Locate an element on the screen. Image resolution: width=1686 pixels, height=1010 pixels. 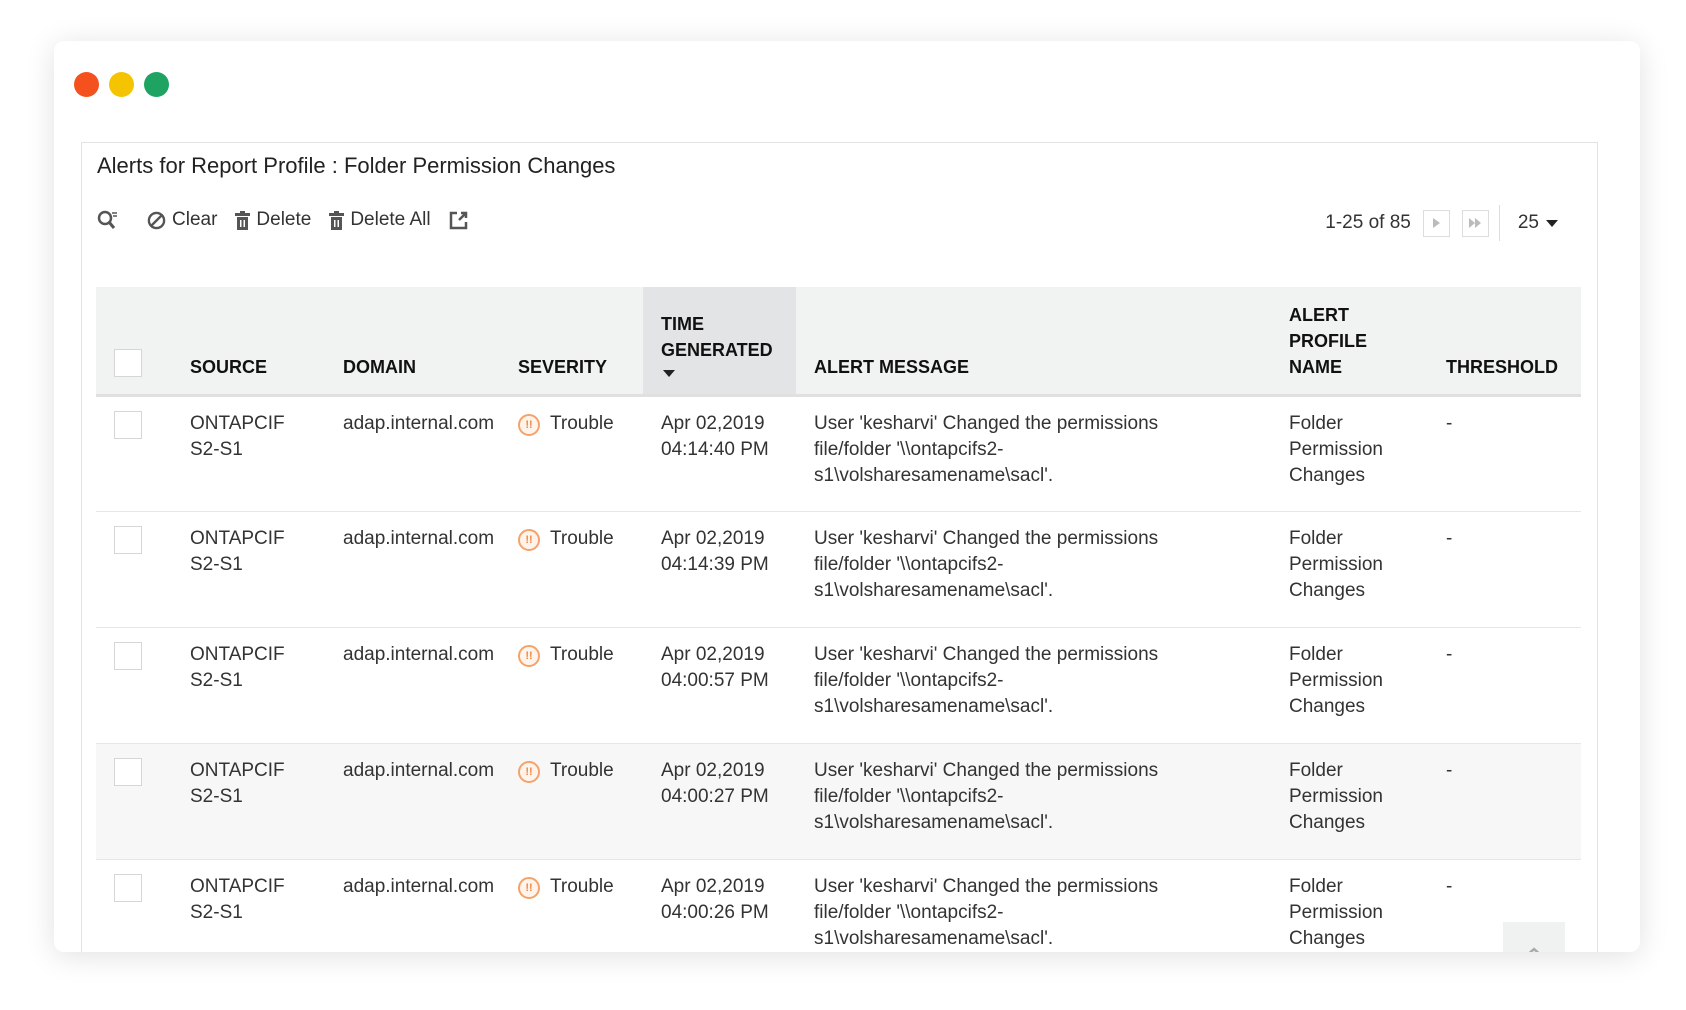
maximize-dot is located at coordinates (156, 84).